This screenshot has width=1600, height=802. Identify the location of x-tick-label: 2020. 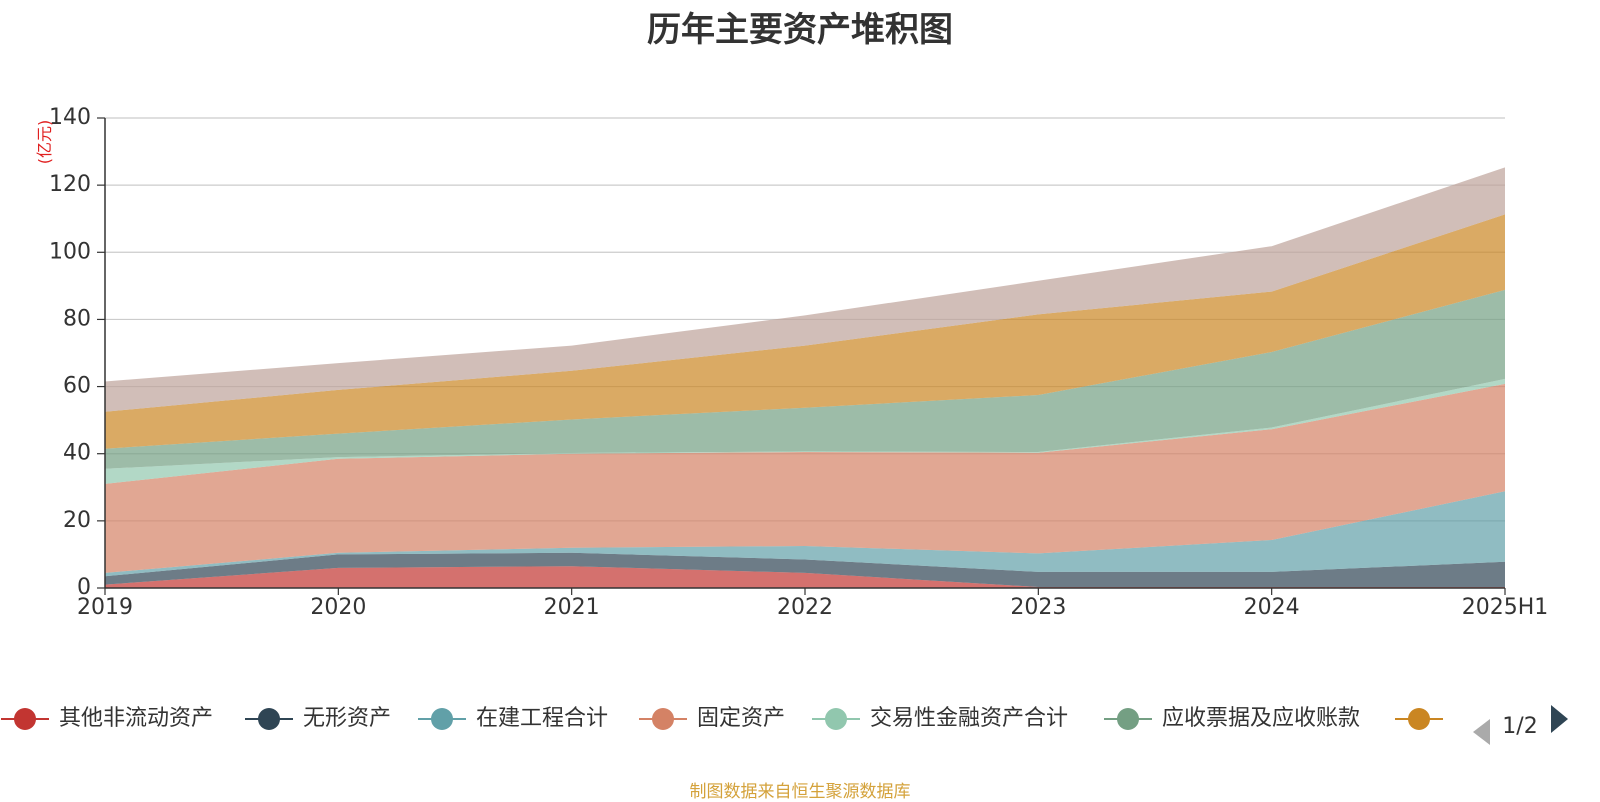
(338, 607).